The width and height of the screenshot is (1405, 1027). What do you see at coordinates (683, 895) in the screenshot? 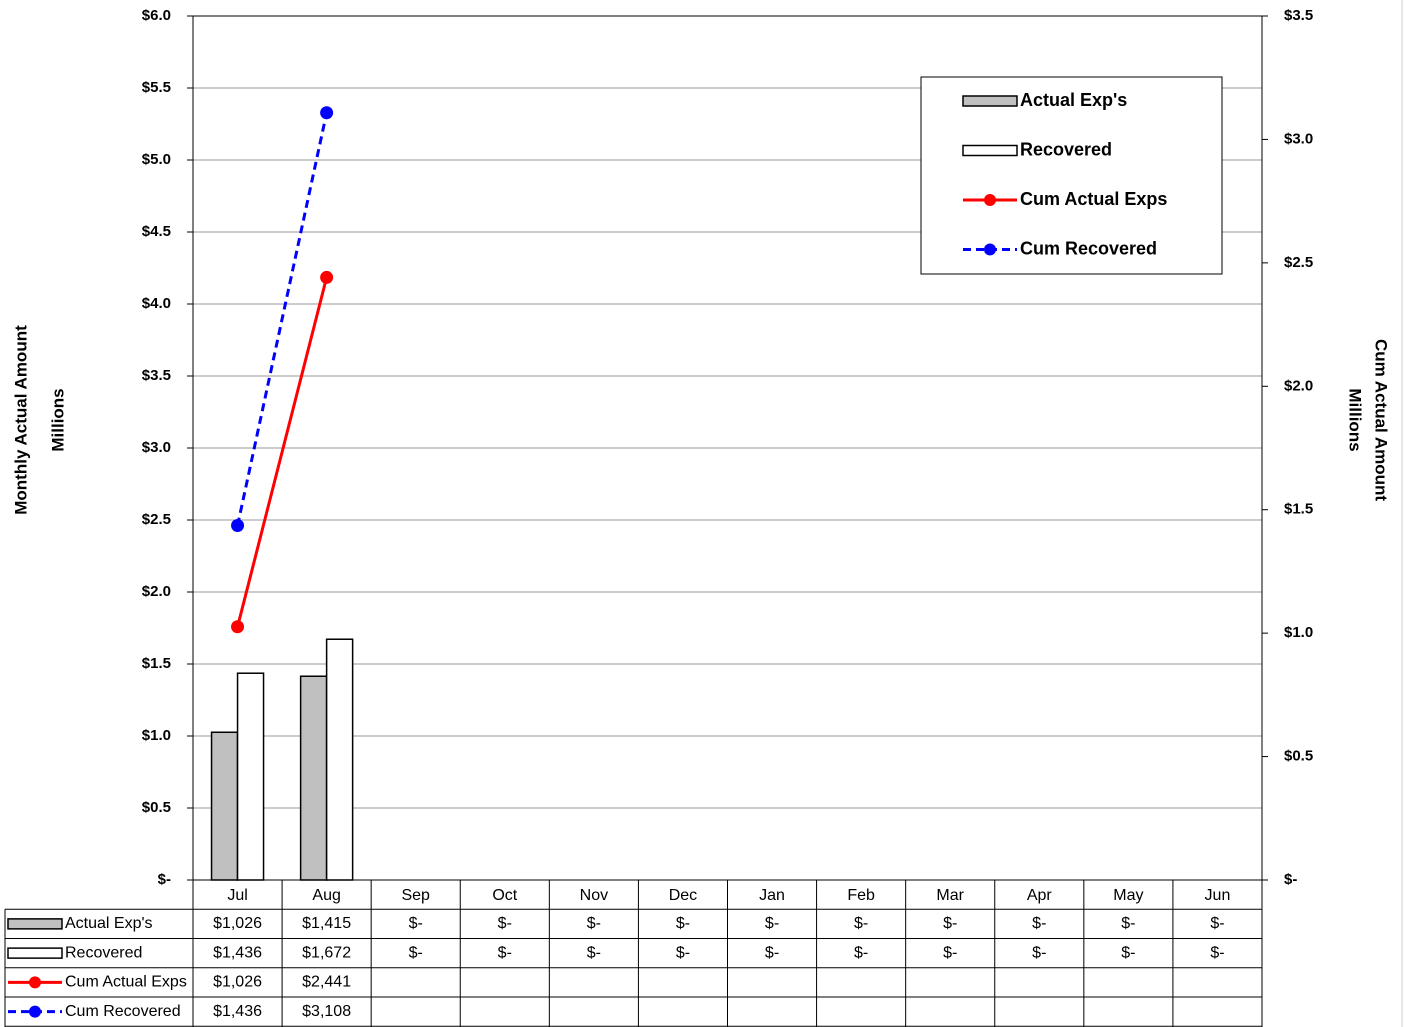
I see `x-tick-label: Dec` at bounding box center [683, 895].